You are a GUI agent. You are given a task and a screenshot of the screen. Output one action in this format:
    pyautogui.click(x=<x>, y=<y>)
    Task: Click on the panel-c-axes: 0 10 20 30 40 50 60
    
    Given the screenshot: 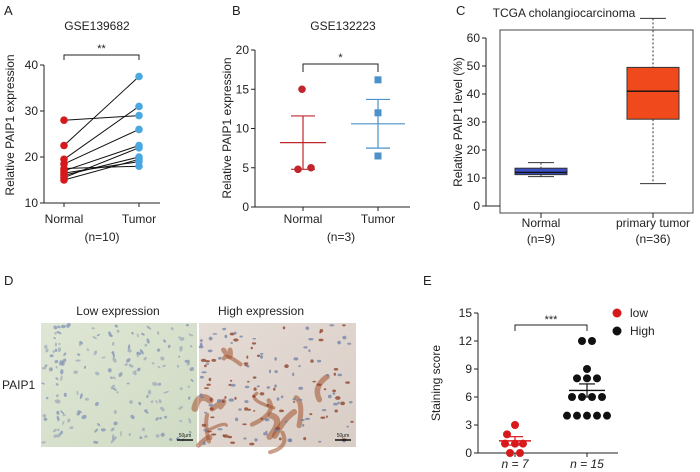 What is the action you would take?
    pyautogui.click(x=580, y=123)
    